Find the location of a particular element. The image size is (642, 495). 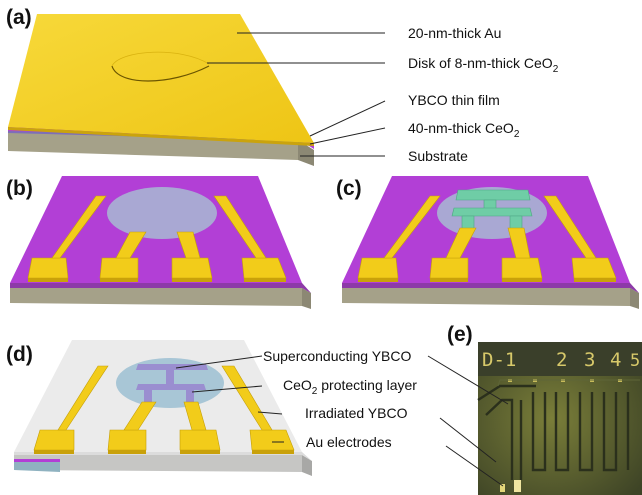

label-superconducting-ybco: Superconducting YBCO is located at coordinates (337, 356).